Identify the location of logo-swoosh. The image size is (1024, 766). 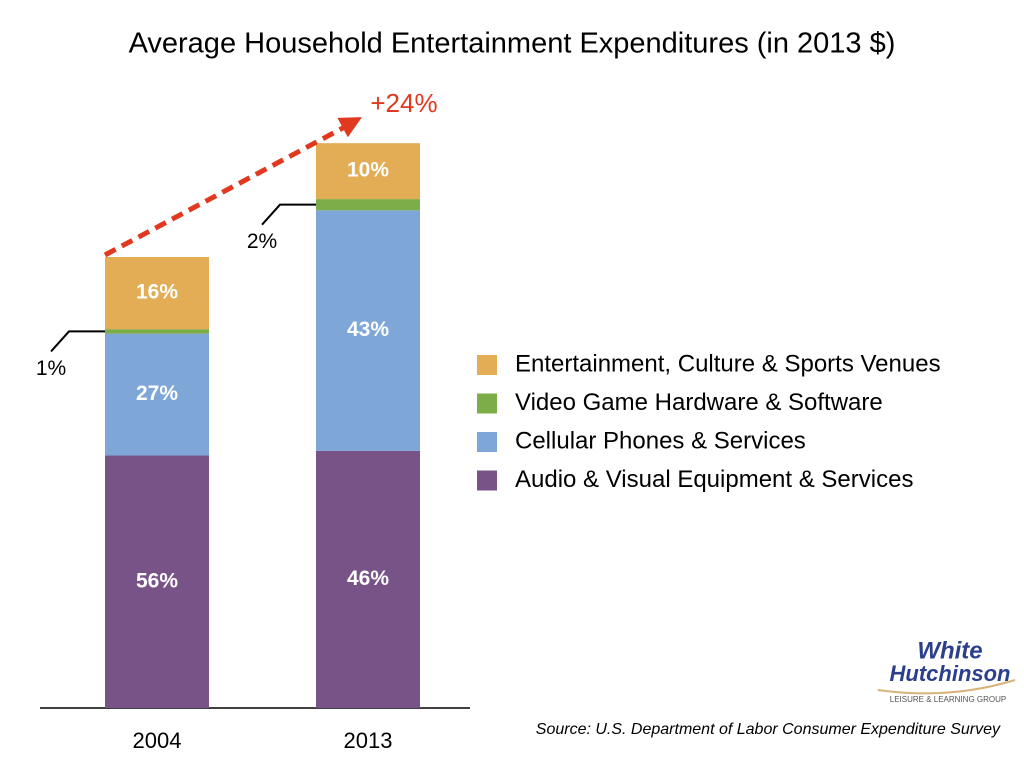
(946, 687).